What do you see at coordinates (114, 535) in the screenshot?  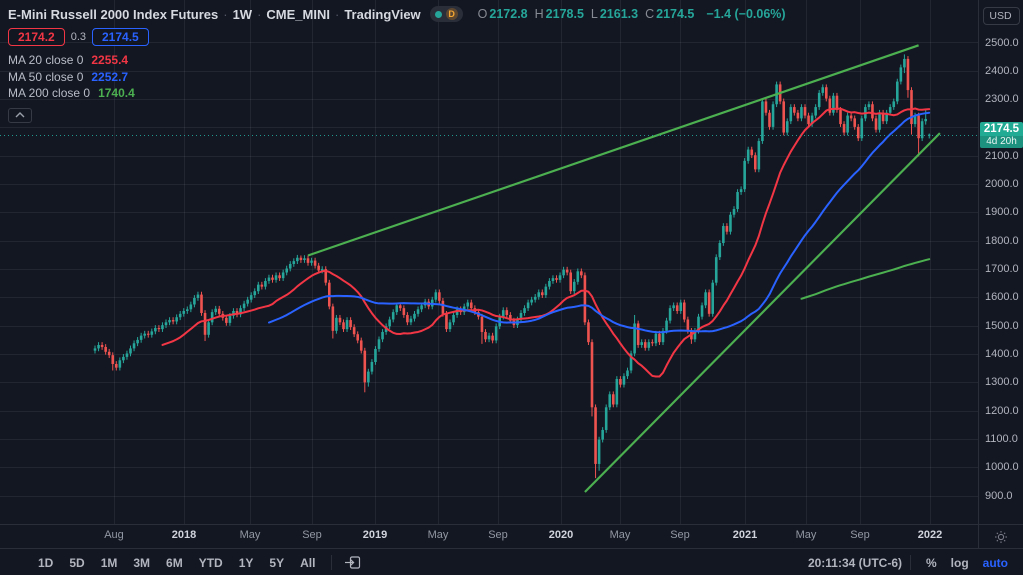 I see `time-label-aug: Aug` at bounding box center [114, 535].